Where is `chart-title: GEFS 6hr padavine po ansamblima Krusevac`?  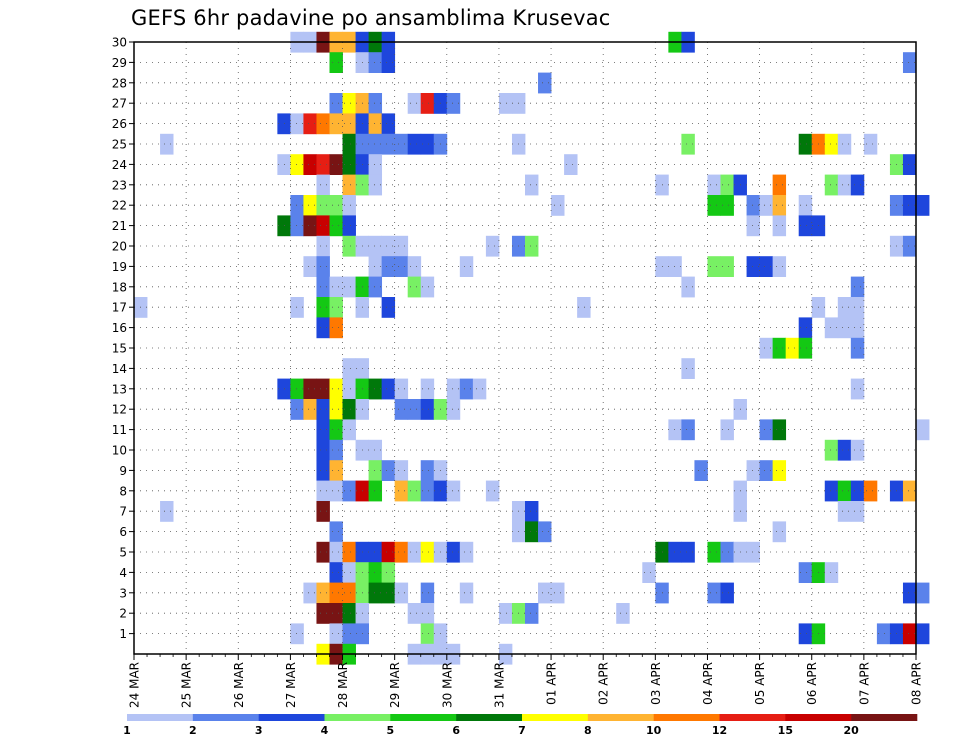 chart-title: GEFS 6hr padavine po ansamblima Krusevac is located at coordinates (371, 18).